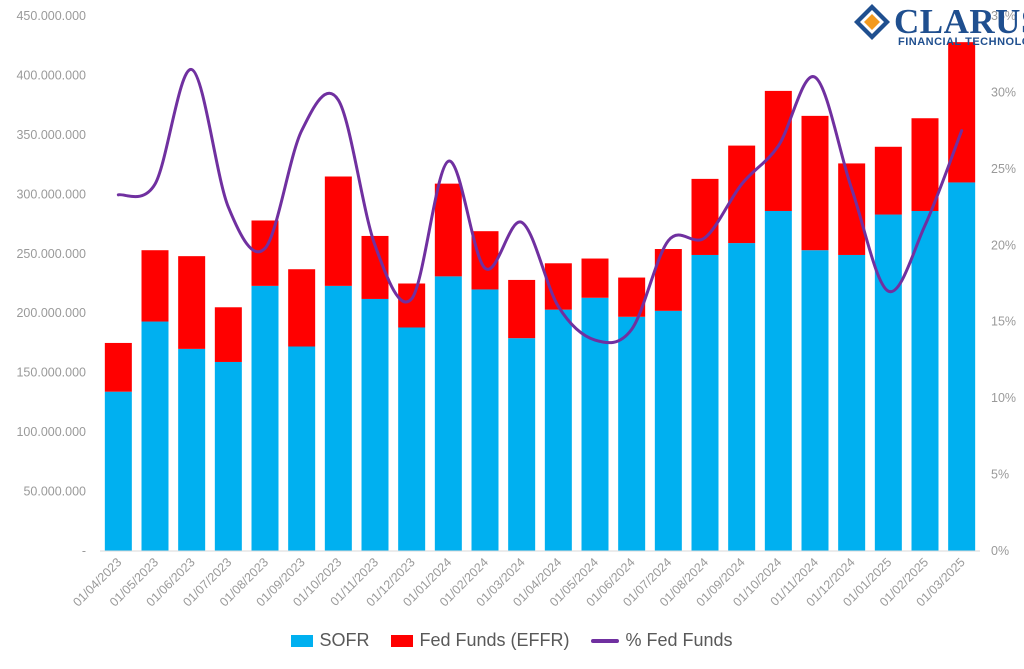 The height and width of the screenshot is (669, 1024). Describe the element at coordinates (51, 16) in the screenshot. I see `y-left-tick-label: 450.000.000` at that location.